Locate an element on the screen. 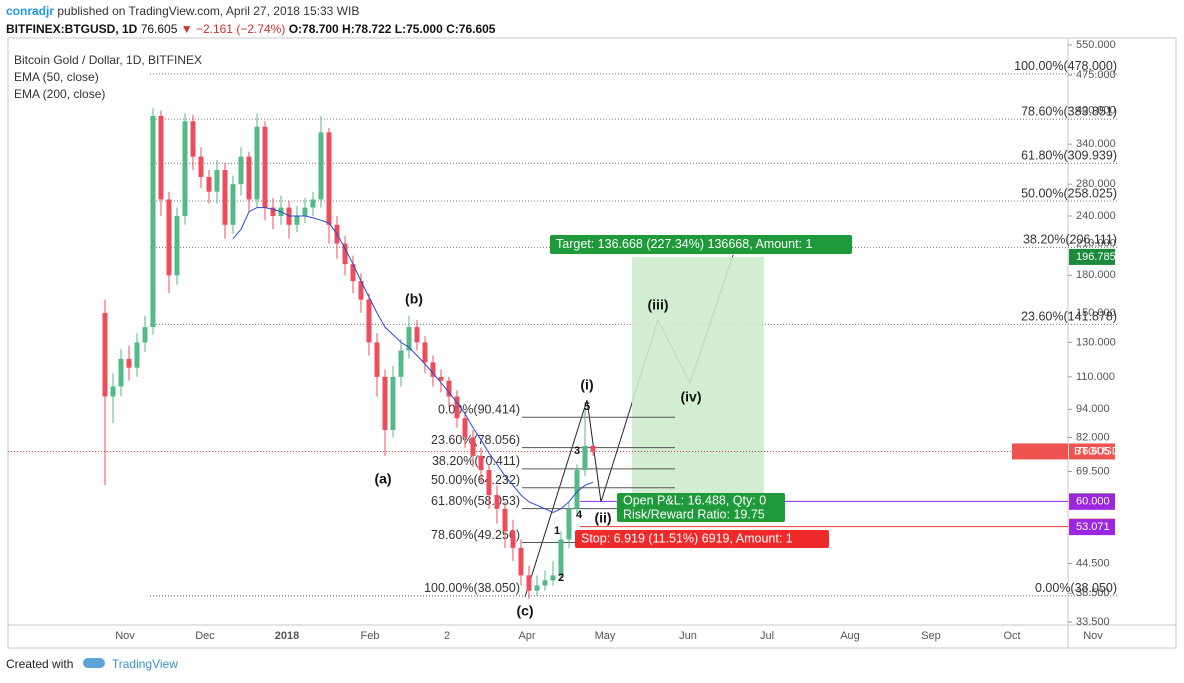 The image size is (1184, 683). x-tick-label: Apr is located at coordinates (526, 636).